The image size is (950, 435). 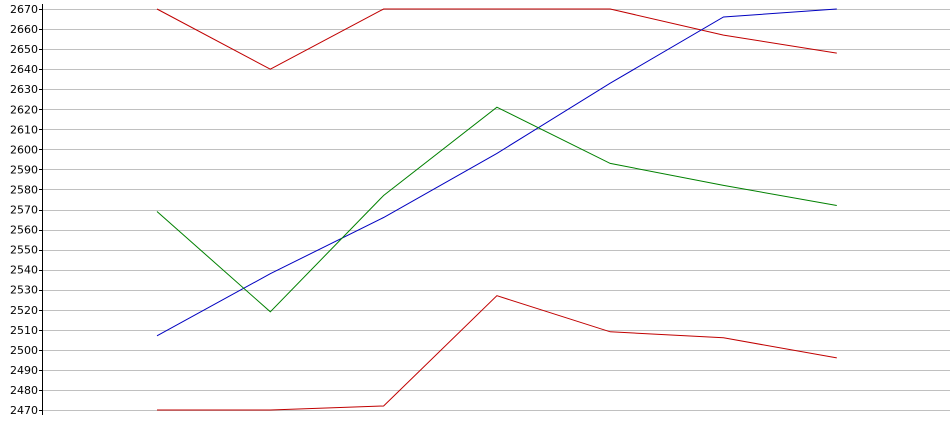 What do you see at coordinates (41, 209) in the screenshot?
I see `axes` at bounding box center [41, 209].